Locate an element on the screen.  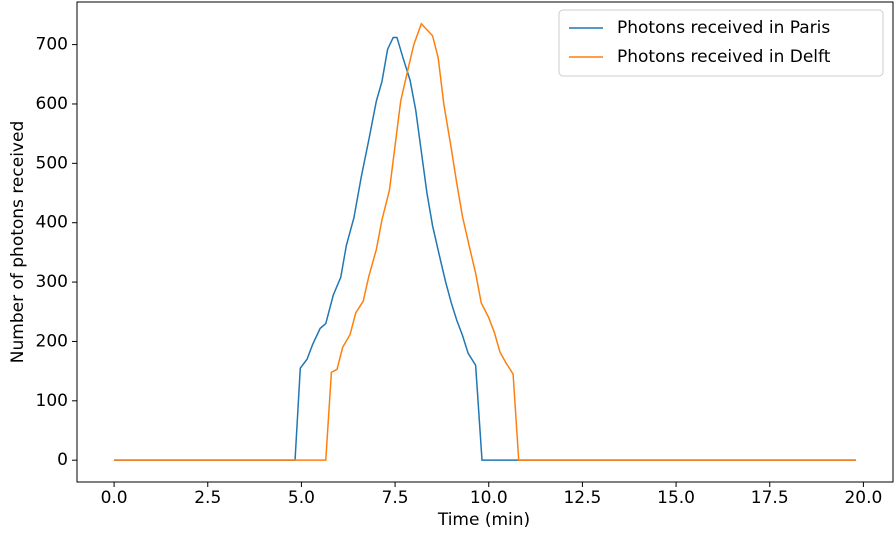
x-tick-label: 7.5 is located at coordinates (395, 498).